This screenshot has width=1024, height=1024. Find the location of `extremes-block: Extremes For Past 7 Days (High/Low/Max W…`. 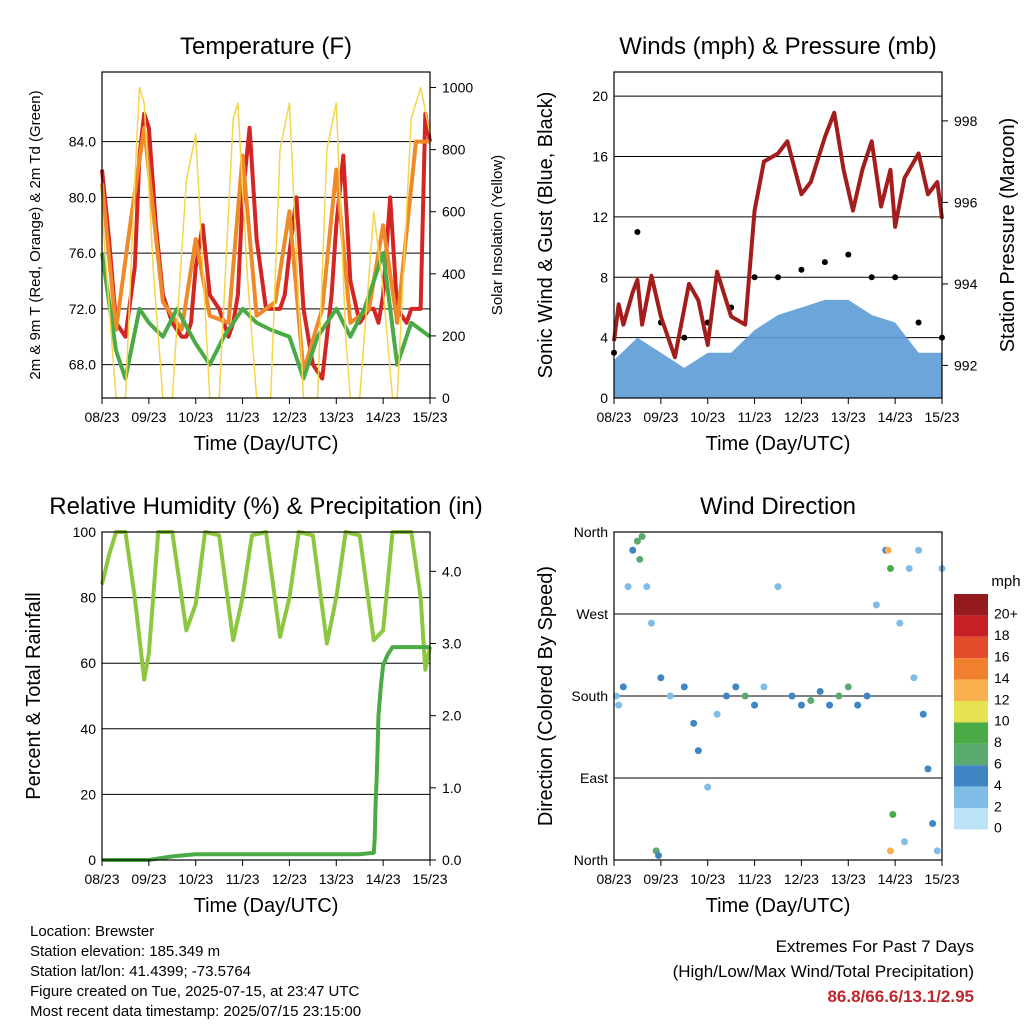

extremes-block: Extremes For Past 7 Days (High/Low/Max W… is located at coordinates (823, 971).